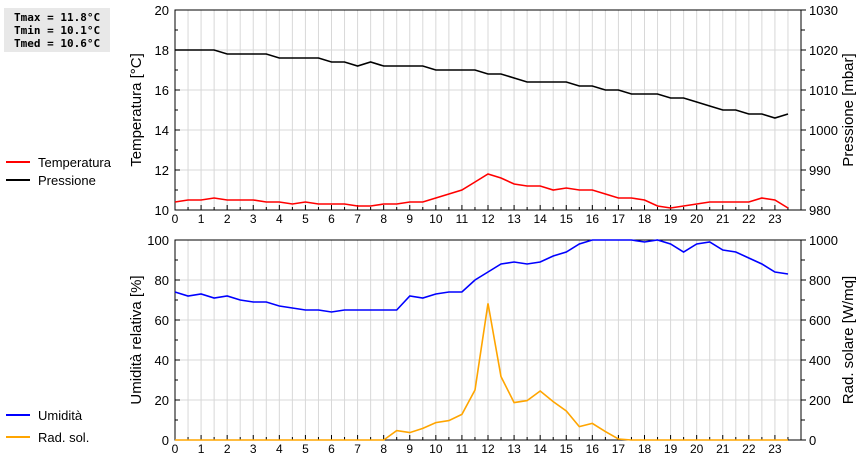 This screenshot has height=460, width=860. I want to click on y-tick-label: 10, so click(162, 210).